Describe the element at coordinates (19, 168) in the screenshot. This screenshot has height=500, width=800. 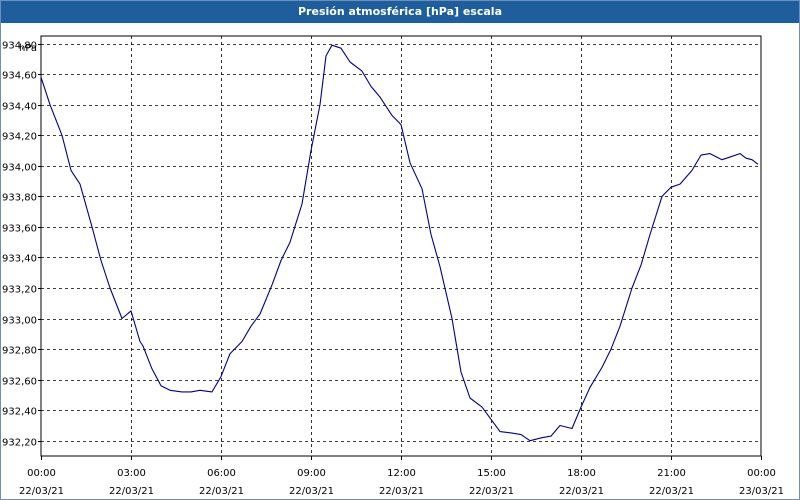
I see `y-tick-label: 934,00` at that location.